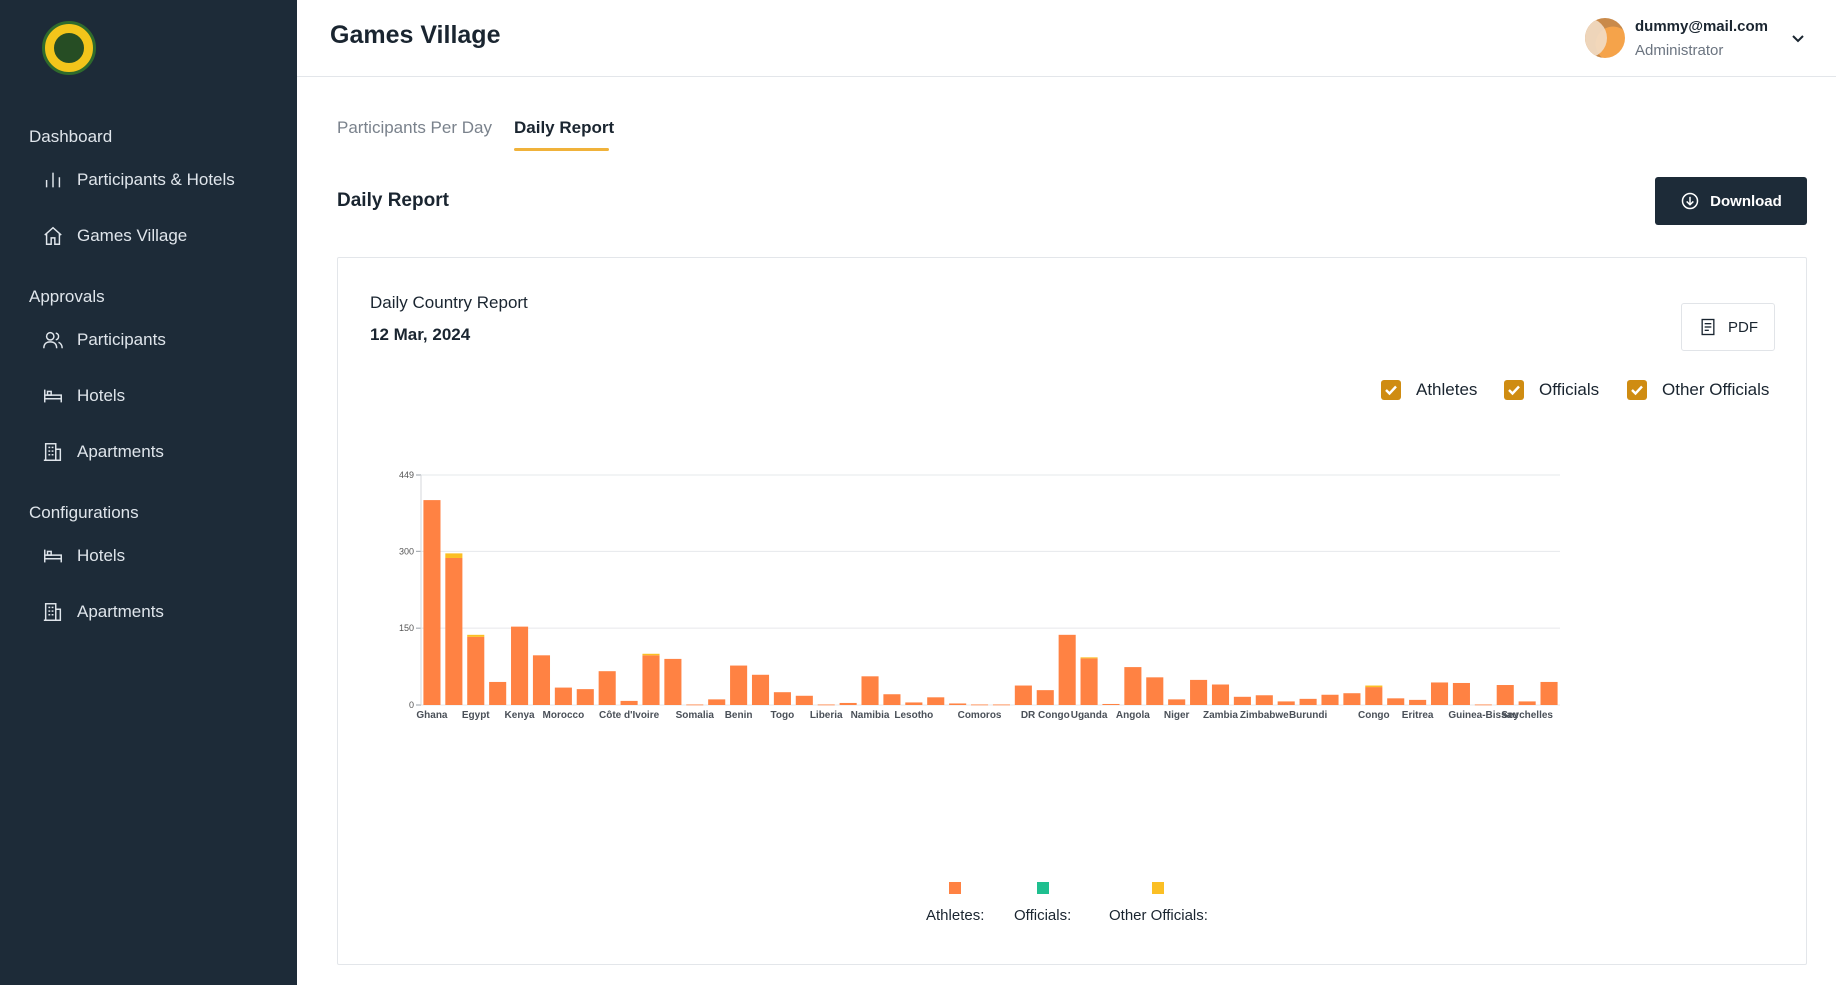 The width and height of the screenshot is (1836, 985). I want to click on checkbox-other-officials, so click(1637, 390).